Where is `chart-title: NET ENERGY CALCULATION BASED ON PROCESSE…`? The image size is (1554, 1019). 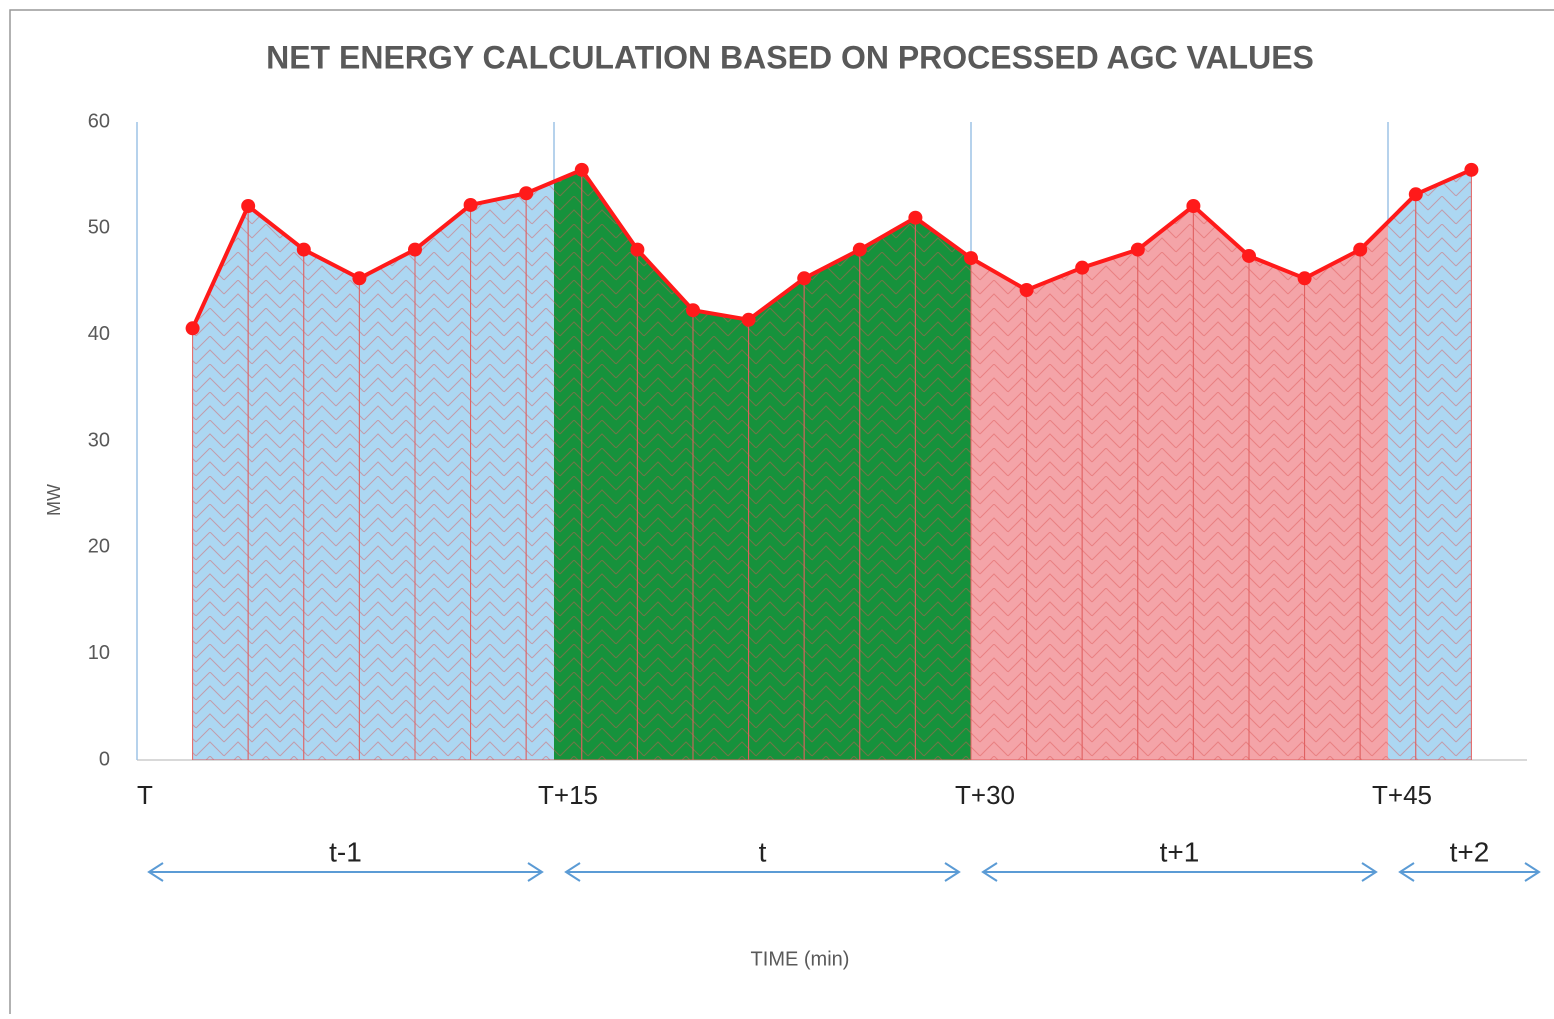
chart-title: NET ENERGY CALCULATION BASED ON PROCESSE… is located at coordinates (790, 57).